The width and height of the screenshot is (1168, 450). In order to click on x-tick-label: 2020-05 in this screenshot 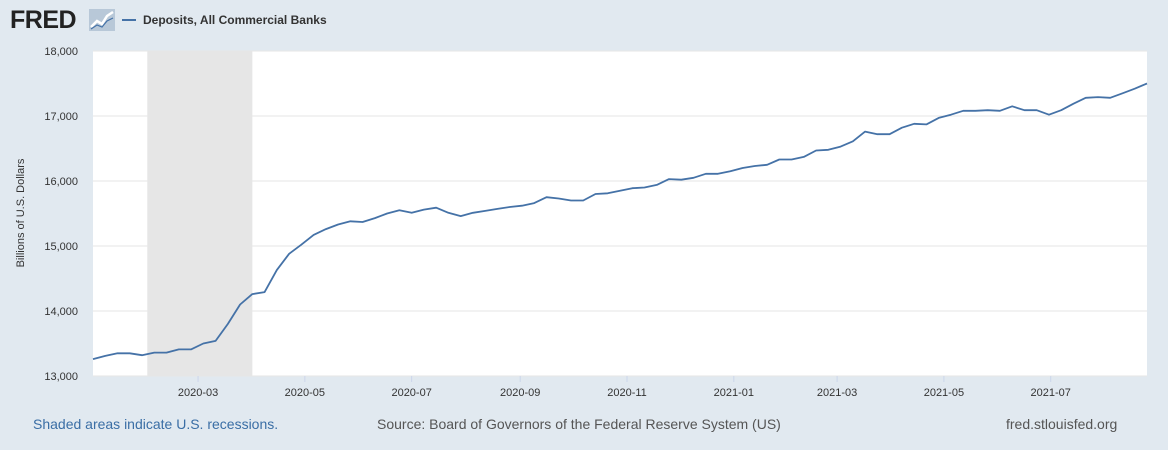, I will do `click(305, 393)`.